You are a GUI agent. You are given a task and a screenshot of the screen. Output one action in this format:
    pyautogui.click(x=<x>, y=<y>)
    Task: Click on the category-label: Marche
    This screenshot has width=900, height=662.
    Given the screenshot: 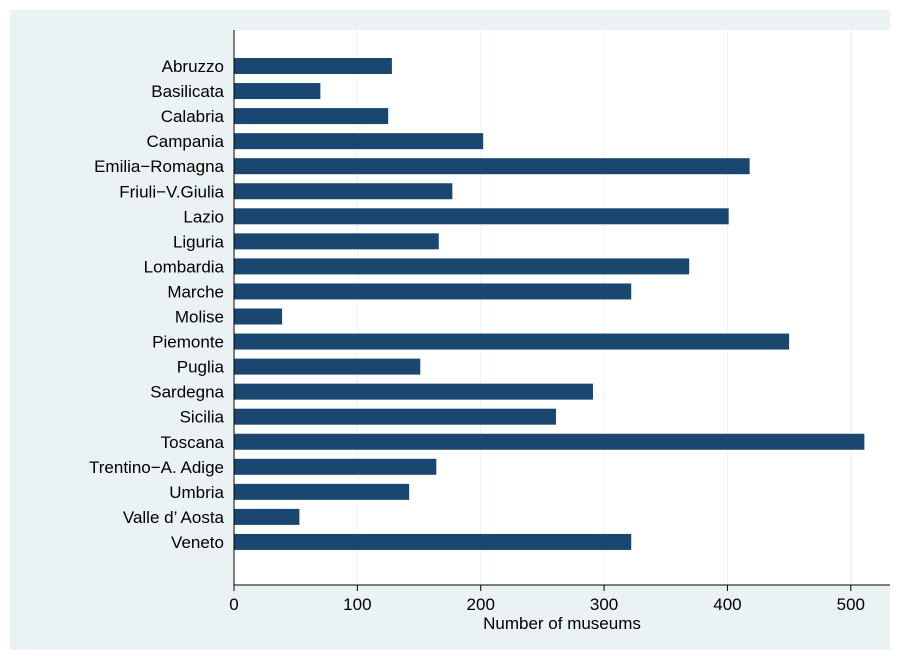 What is the action you would take?
    pyautogui.click(x=195, y=291)
    